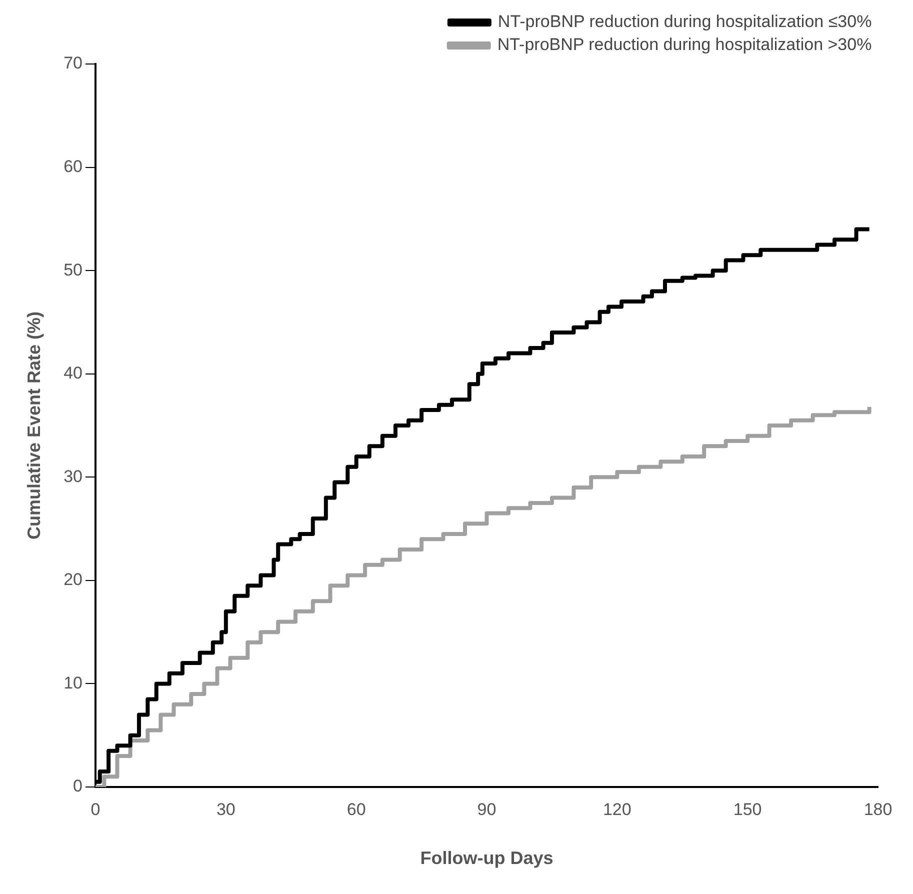  What do you see at coordinates (73, 166) in the screenshot?
I see `y-tick-label: 60` at bounding box center [73, 166].